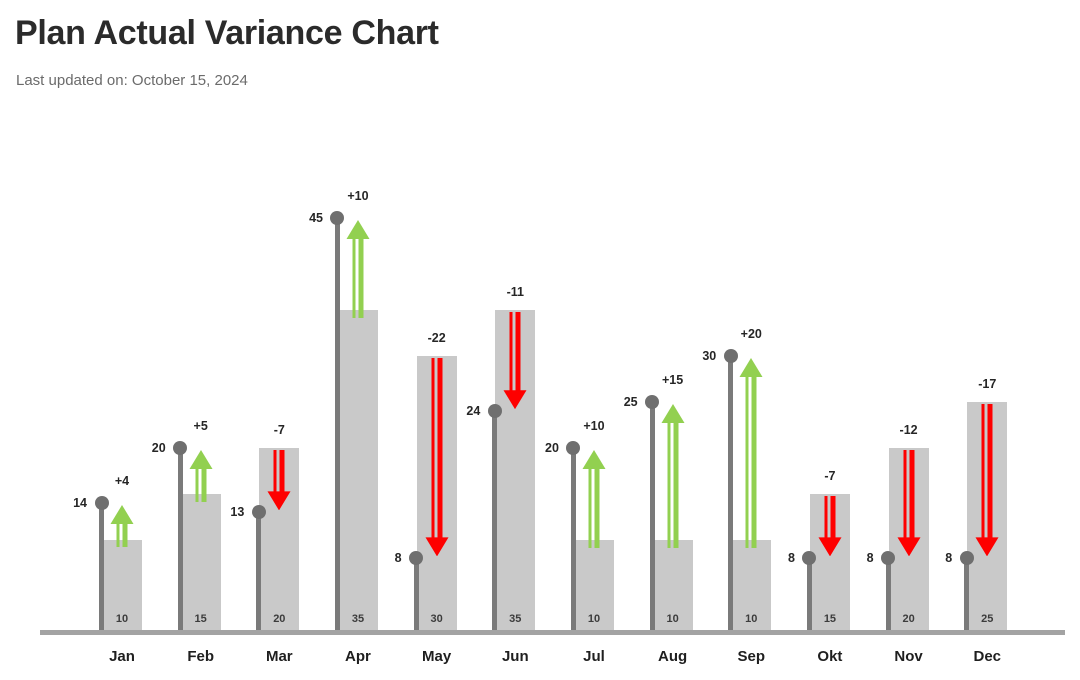 The width and height of the screenshot is (1080, 680). I want to click on plan-value-label: 25, so click(630, 401).